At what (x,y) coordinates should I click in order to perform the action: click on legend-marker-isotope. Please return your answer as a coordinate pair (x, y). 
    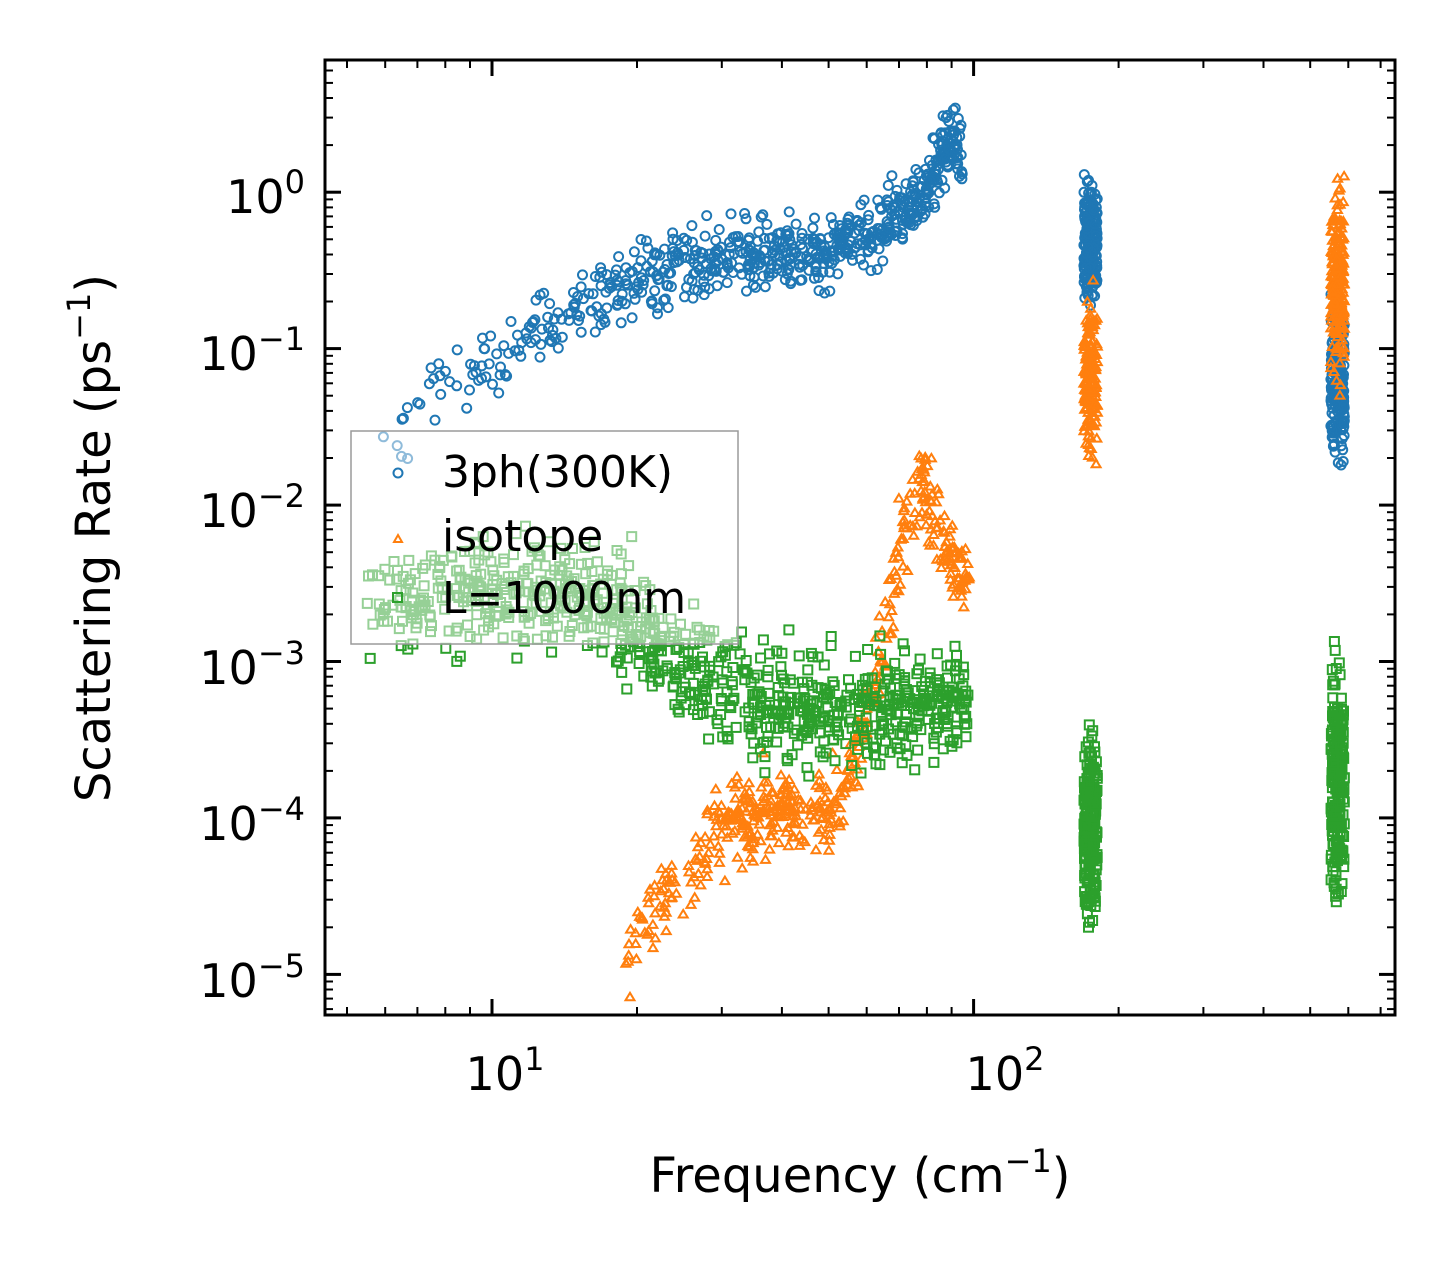
    Looking at the image, I should click on (398, 537).